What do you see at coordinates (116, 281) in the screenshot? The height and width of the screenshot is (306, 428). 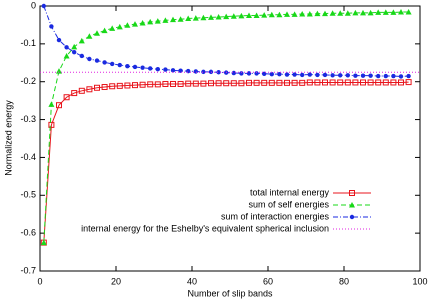 I see `x-tick-label: 20` at bounding box center [116, 281].